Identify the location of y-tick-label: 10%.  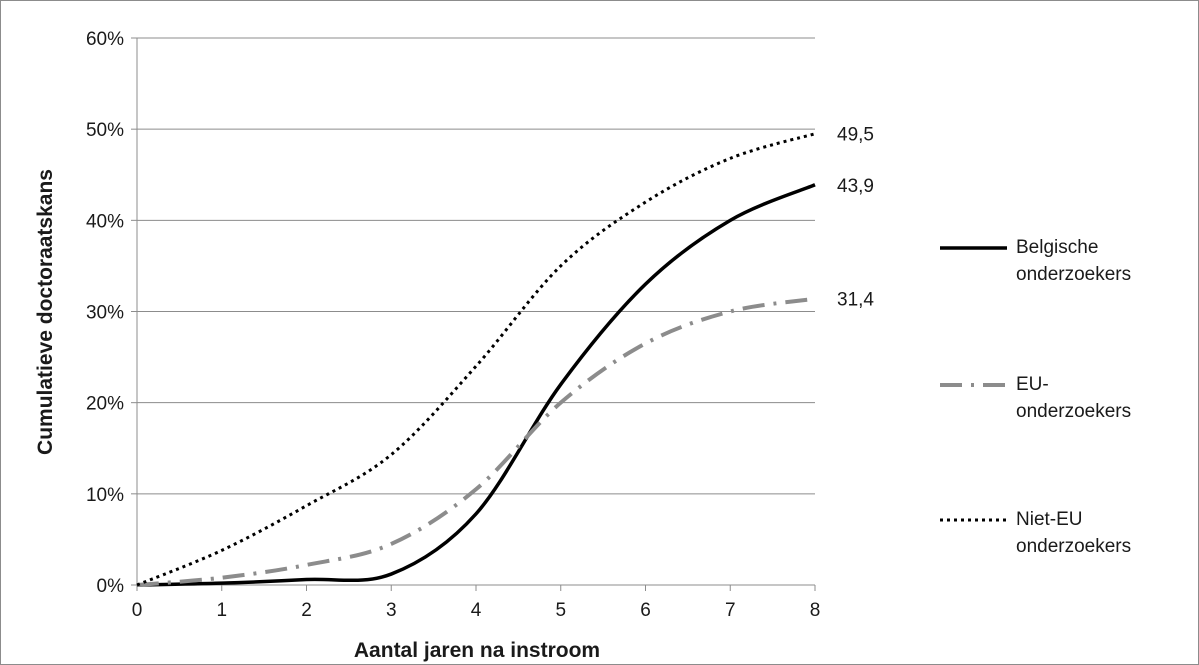
(105, 495).